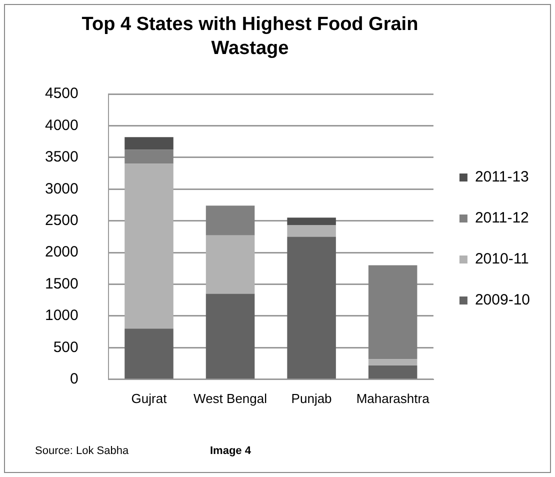  Describe the element at coordinates (311, 398) in the screenshot. I see `x-tick-label: Punjab` at that location.